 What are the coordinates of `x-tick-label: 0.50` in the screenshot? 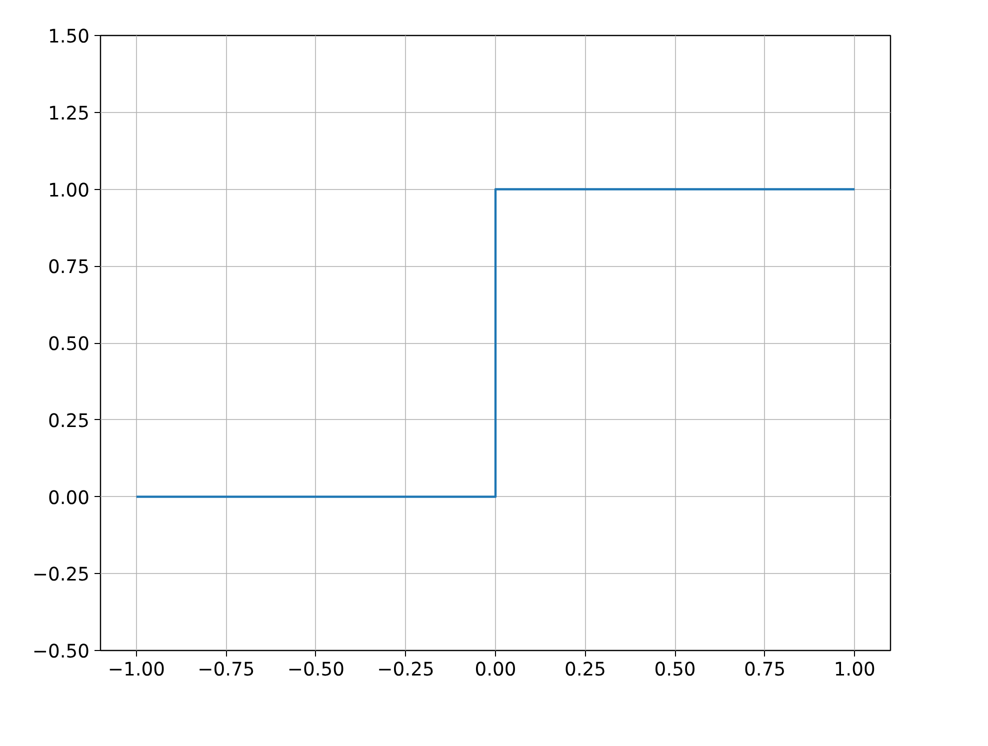 It's located at (675, 670).